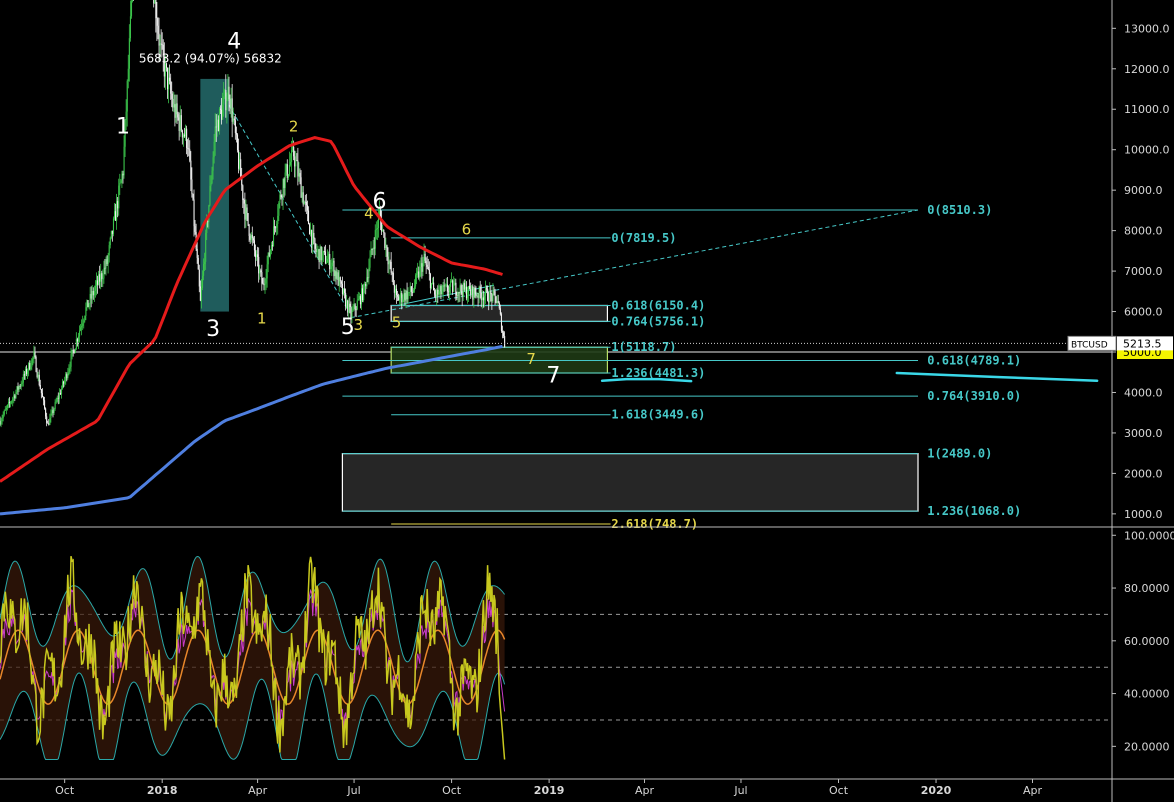 This screenshot has width=1174, height=802. I want to click on osc-y-tick-label: 40.0000, so click(1147, 694).